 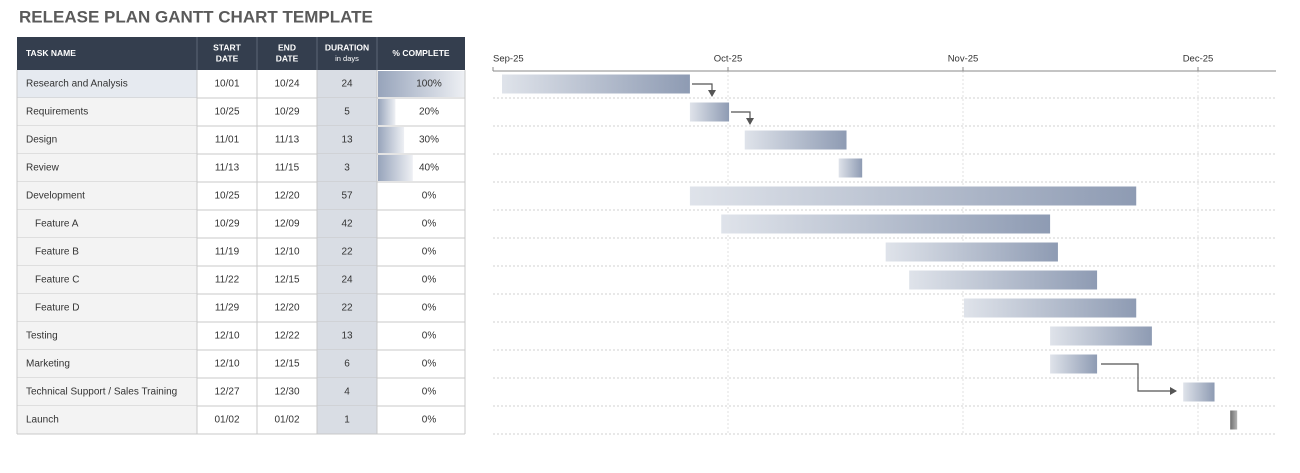 What do you see at coordinates (347, 196) in the screenshot?
I see `duration: 57` at bounding box center [347, 196].